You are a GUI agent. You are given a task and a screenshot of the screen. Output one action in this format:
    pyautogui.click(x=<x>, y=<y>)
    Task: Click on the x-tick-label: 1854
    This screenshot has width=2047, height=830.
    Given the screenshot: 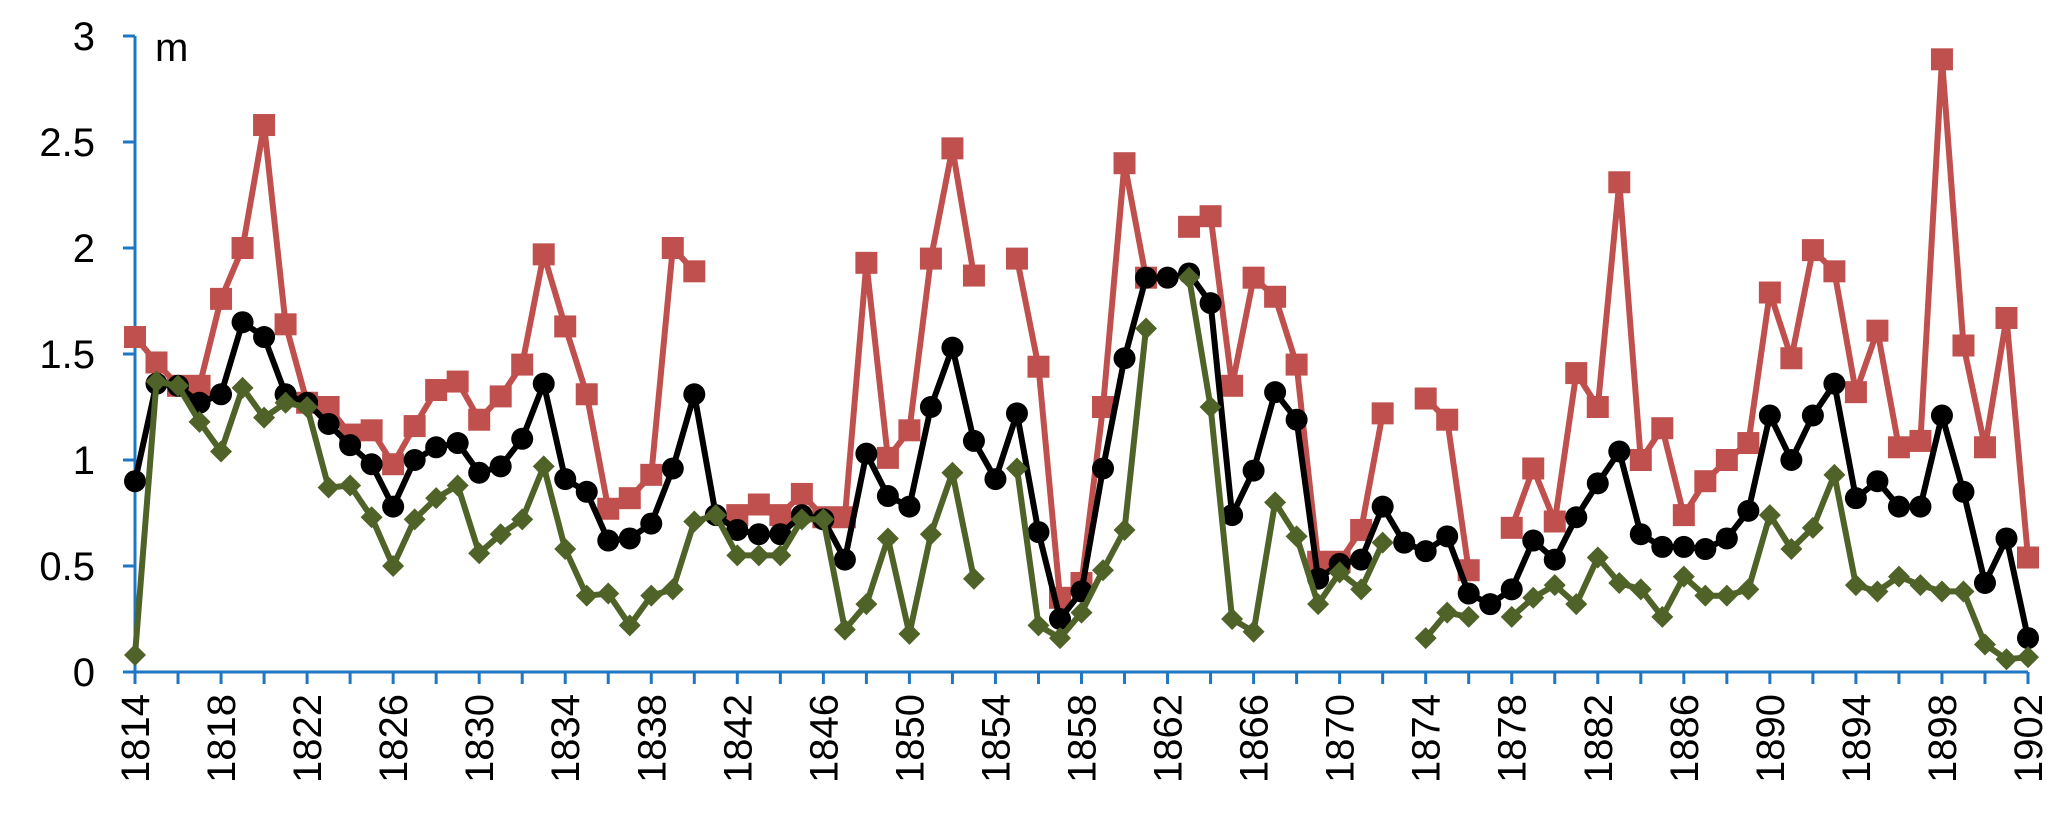 What is the action you would take?
    pyautogui.click(x=996, y=738)
    